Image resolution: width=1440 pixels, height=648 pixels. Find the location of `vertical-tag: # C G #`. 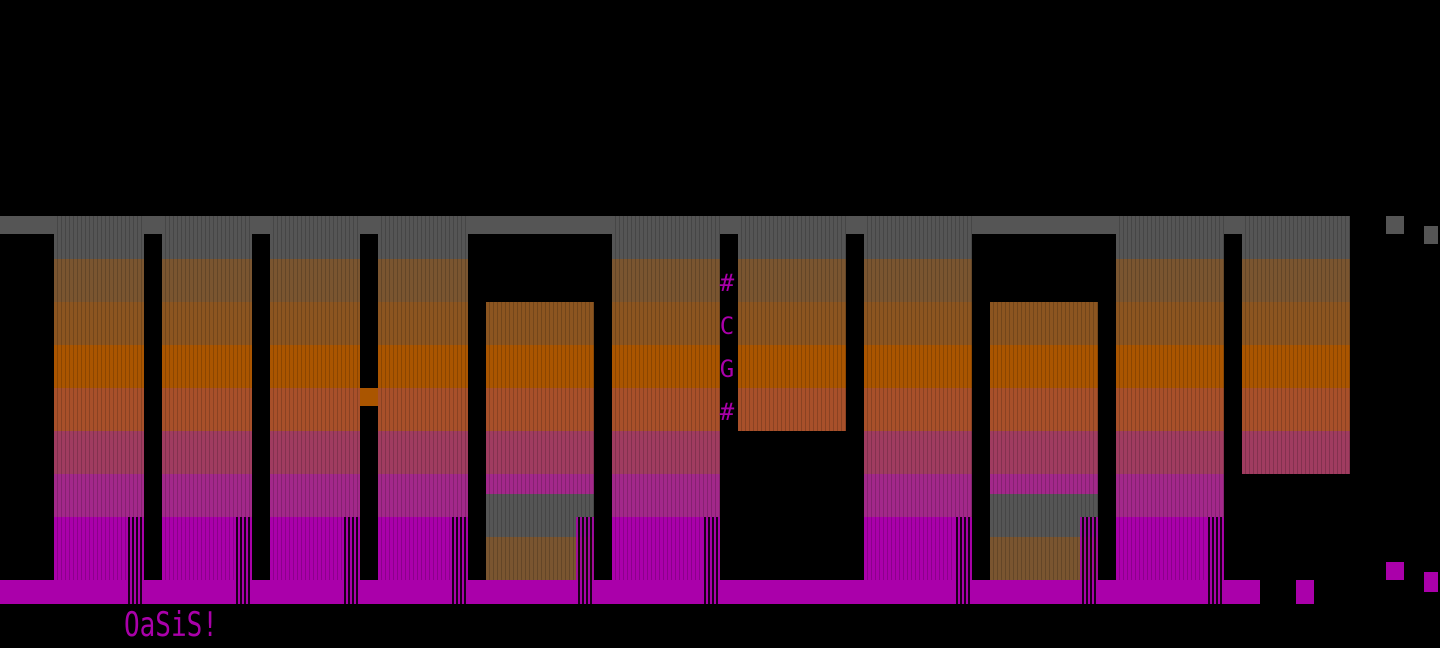

vertical-tag: # C G # is located at coordinates (727, 348).